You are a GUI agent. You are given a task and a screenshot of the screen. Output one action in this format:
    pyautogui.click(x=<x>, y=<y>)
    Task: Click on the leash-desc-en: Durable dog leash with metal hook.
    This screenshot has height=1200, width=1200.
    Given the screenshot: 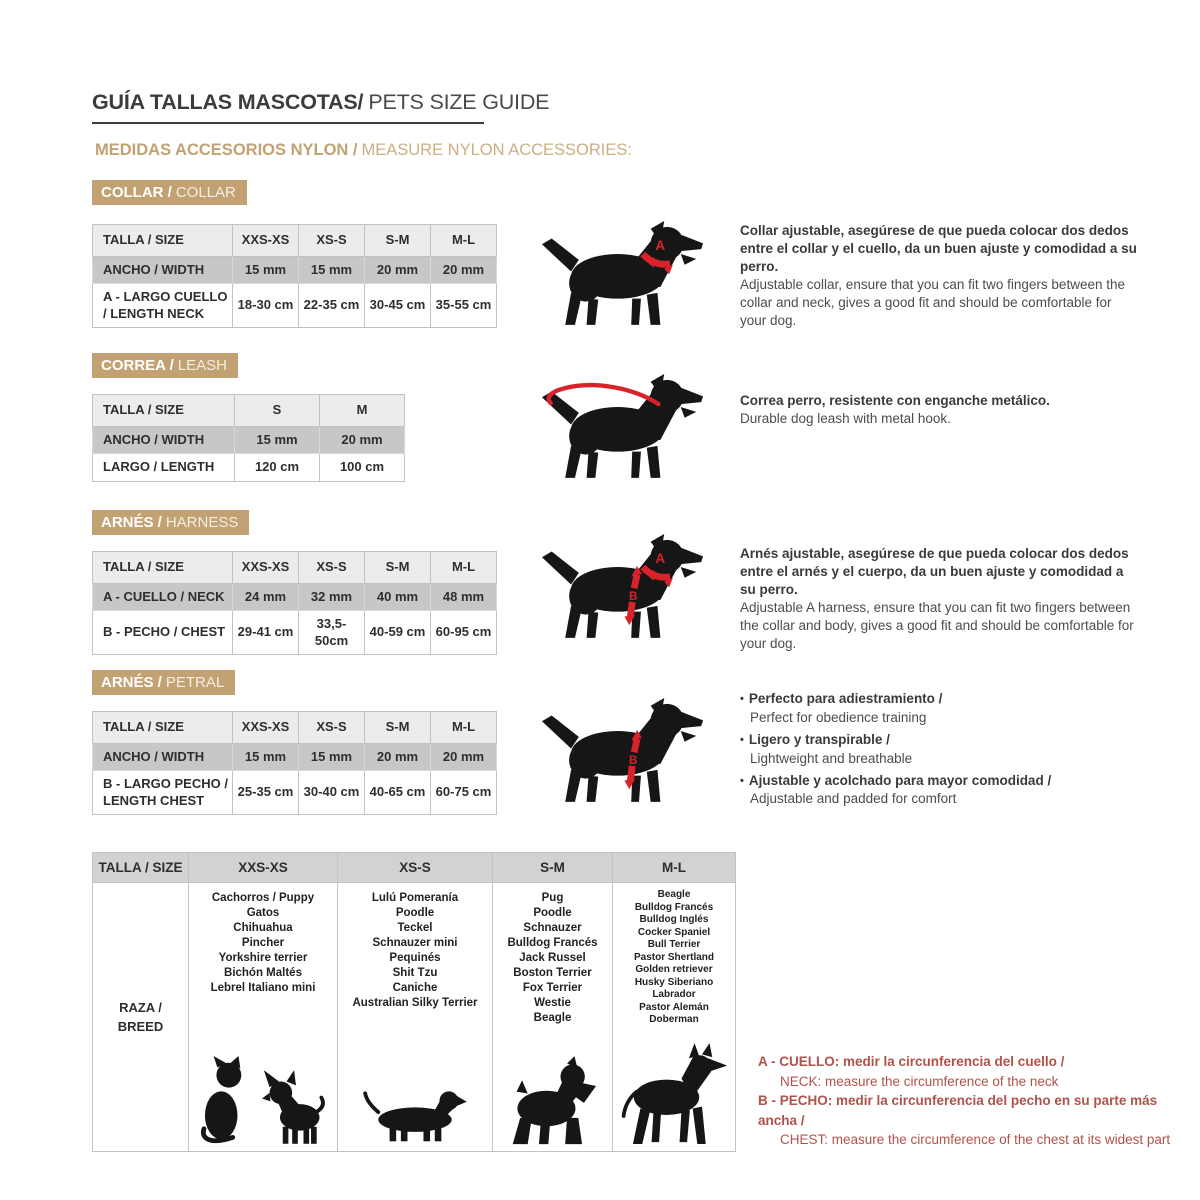 What is the action you would take?
    pyautogui.click(x=845, y=419)
    